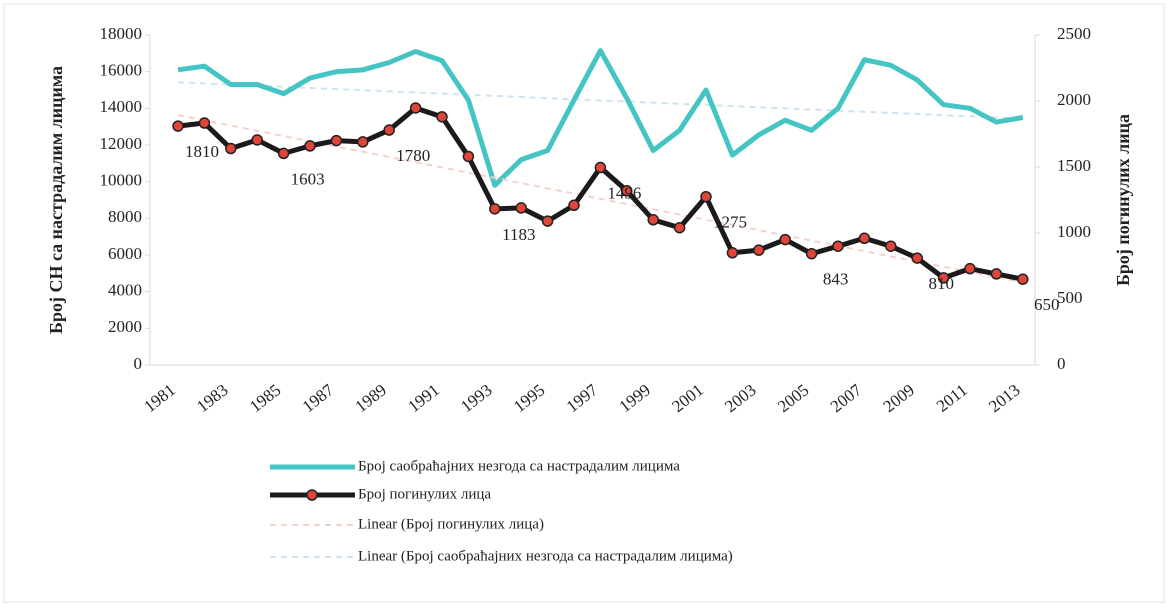  What do you see at coordinates (56, 200) in the screenshot?
I see `y-axis-label: Број СН са настрадалим лицима` at bounding box center [56, 200].